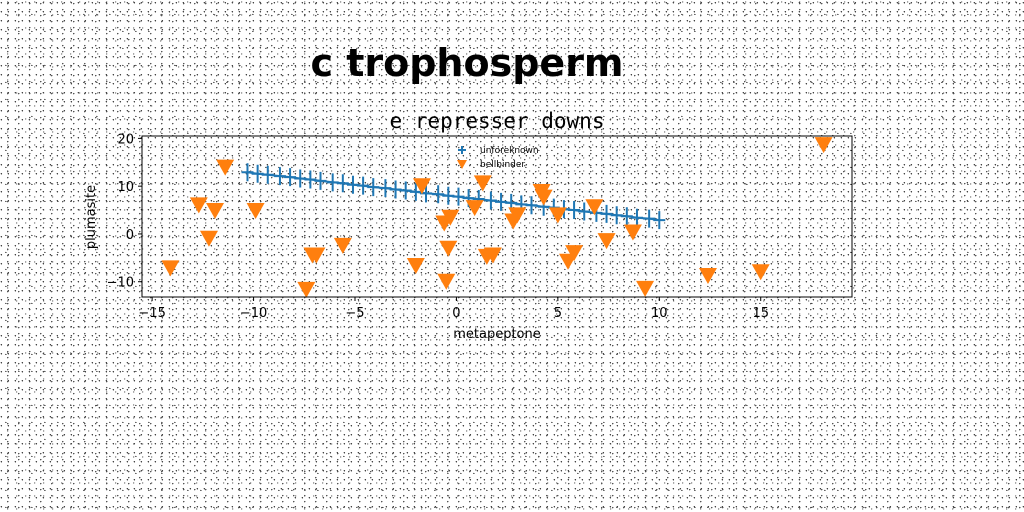  I want to click on legend-marker-unforeknown, so click(462, 150).